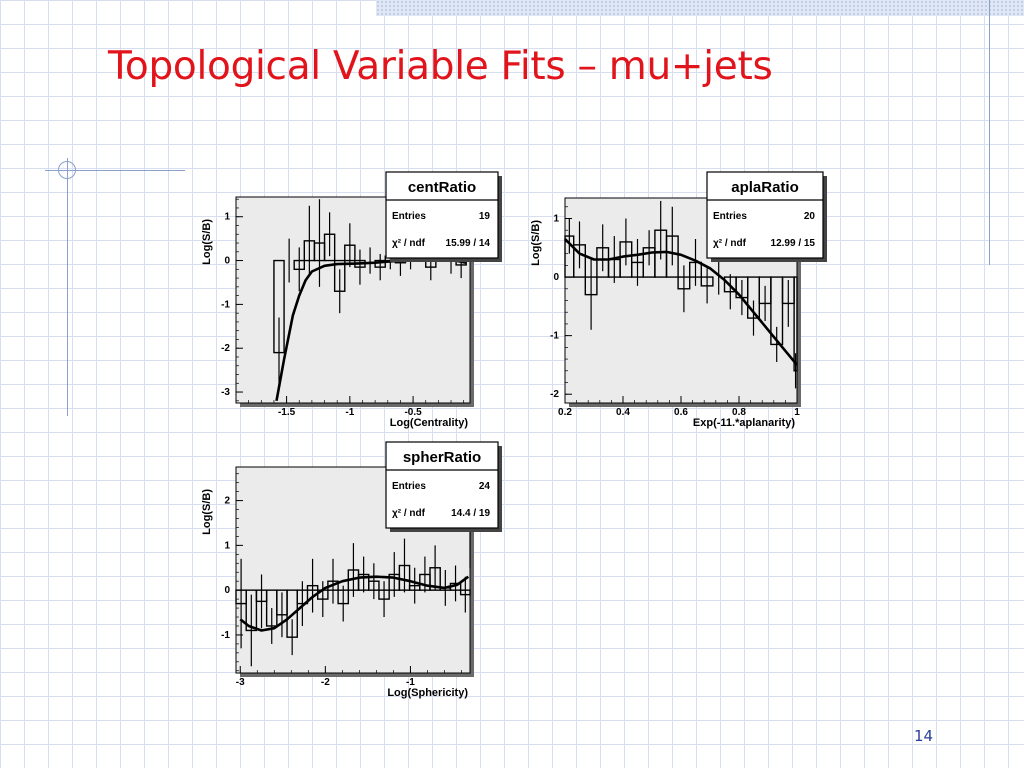 This screenshot has height=768, width=1024. What do you see at coordinates (409, 216) in the screenshot?
I see `centratio-entries-label: Entries` at bounding box center [409, 216].